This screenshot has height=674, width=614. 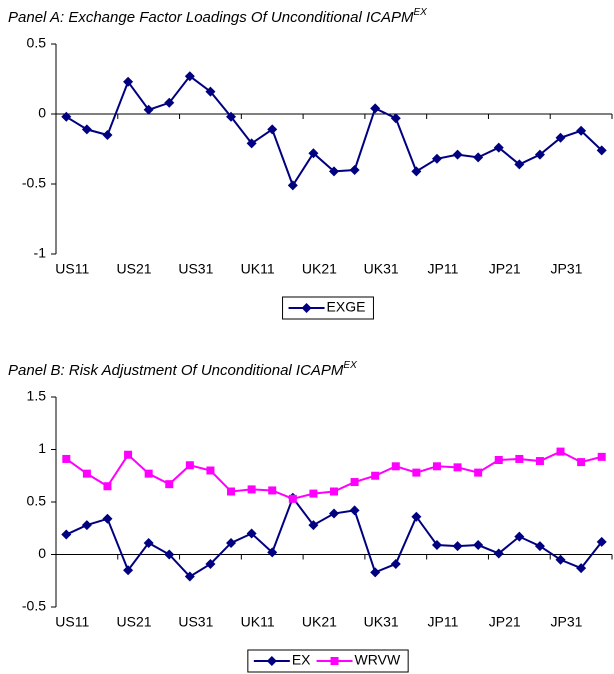 I want to click on y-tick-label: 1, so click(x=42, y=448).